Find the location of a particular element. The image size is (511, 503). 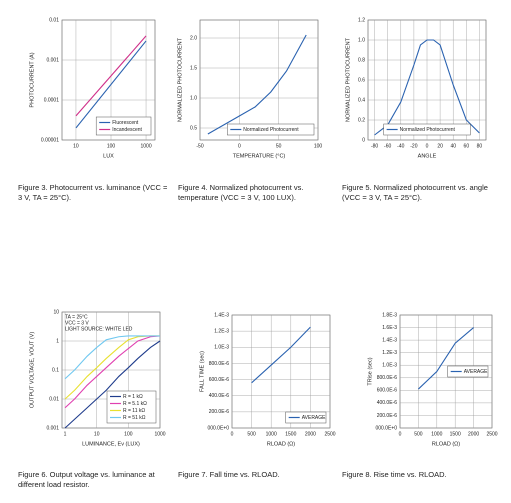

x-axis-label: TEMPERATURE (°C) is located at coordinates (259, 156).